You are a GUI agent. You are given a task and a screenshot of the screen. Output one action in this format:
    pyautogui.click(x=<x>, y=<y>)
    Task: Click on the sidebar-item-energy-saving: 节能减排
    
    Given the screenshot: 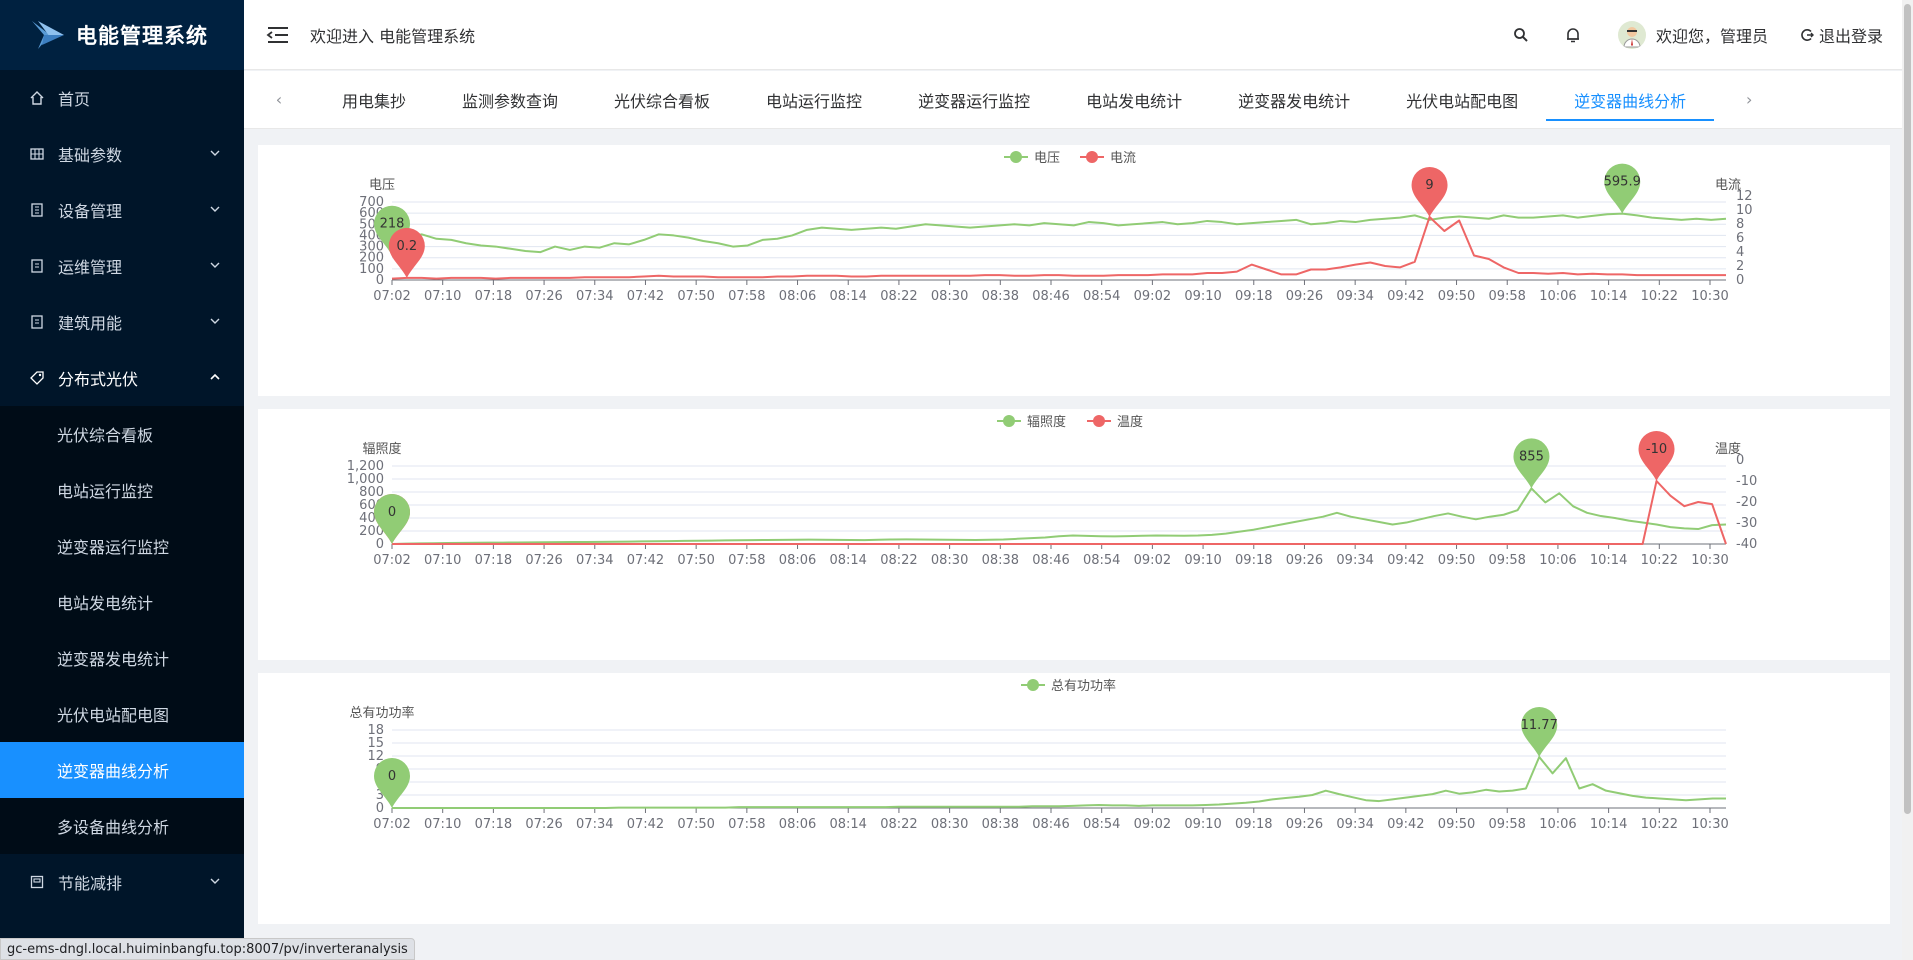 What is the action you would take?
    pyautogui.click(x=122, y=882)
    